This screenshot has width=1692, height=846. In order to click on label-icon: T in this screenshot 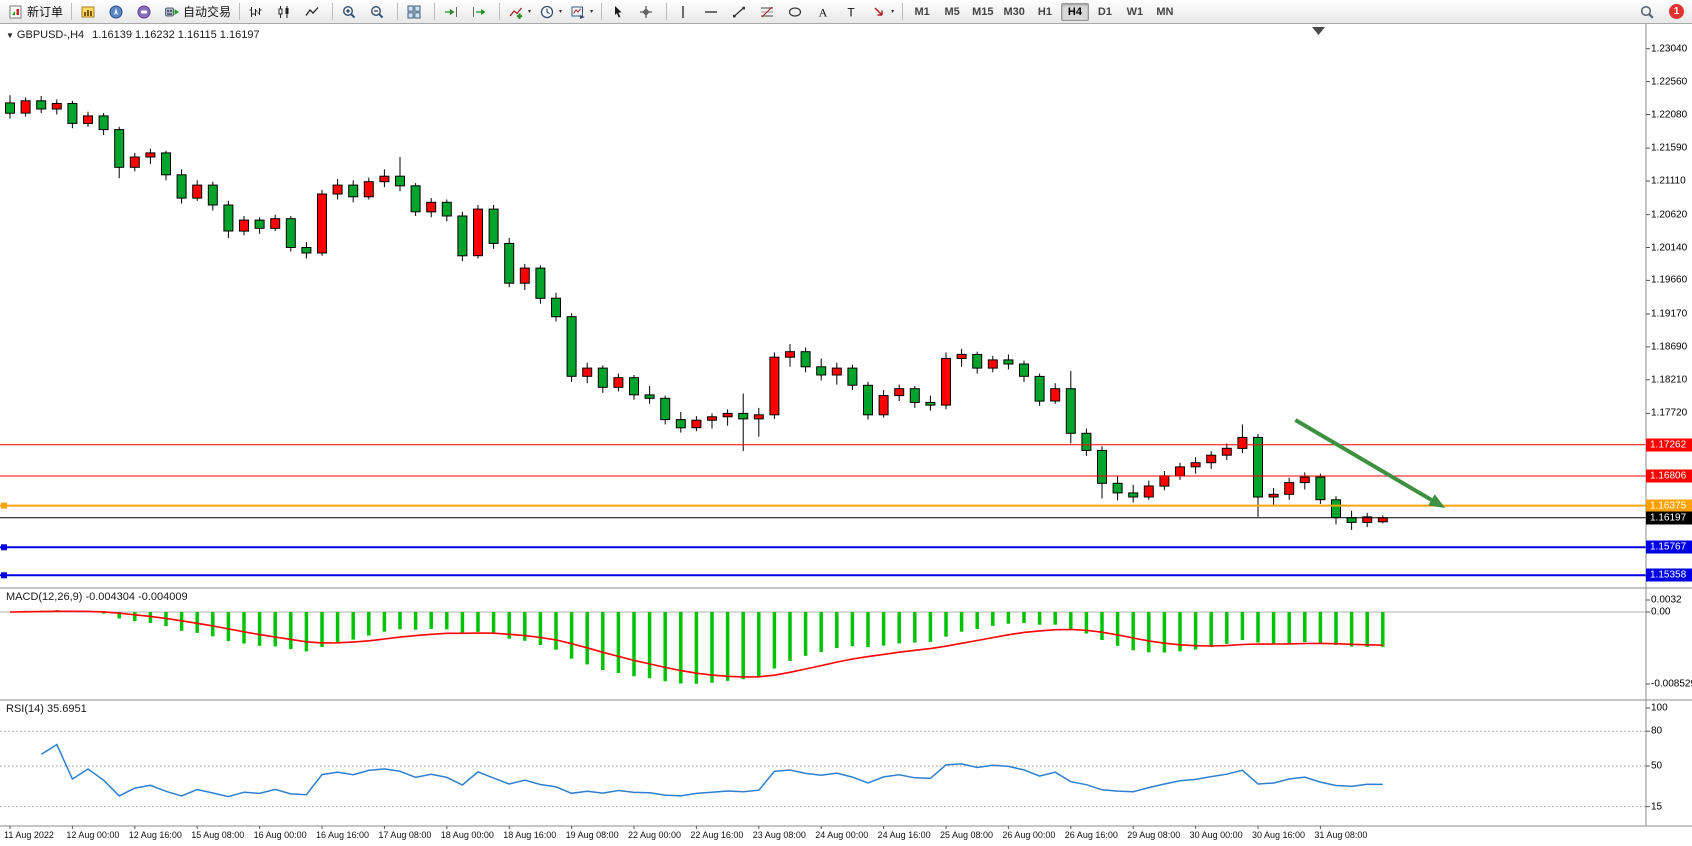, I will do `click(851, 12)`.